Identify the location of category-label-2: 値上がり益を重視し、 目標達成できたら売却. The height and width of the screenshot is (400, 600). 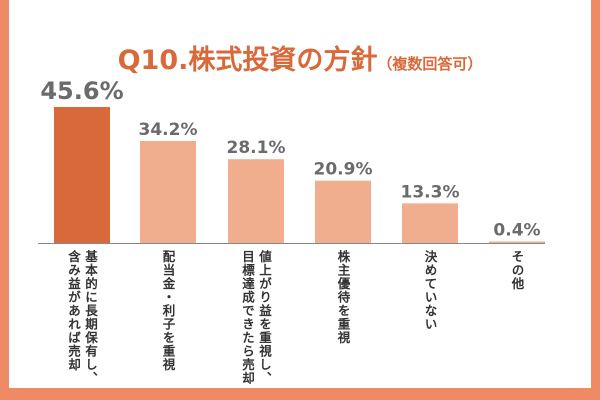
(256, 317).